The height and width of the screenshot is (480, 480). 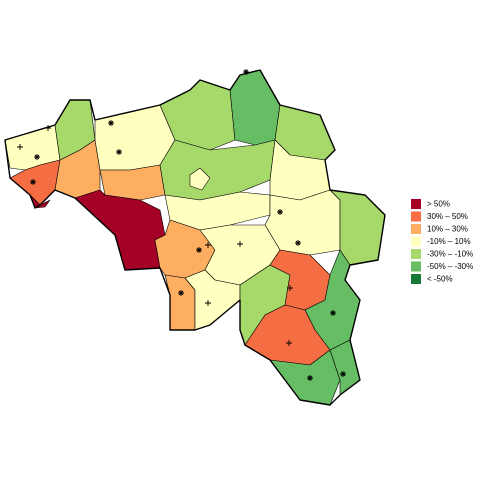 I want to click on legend-label: 10% – 30%, so click(x=447, y=229).